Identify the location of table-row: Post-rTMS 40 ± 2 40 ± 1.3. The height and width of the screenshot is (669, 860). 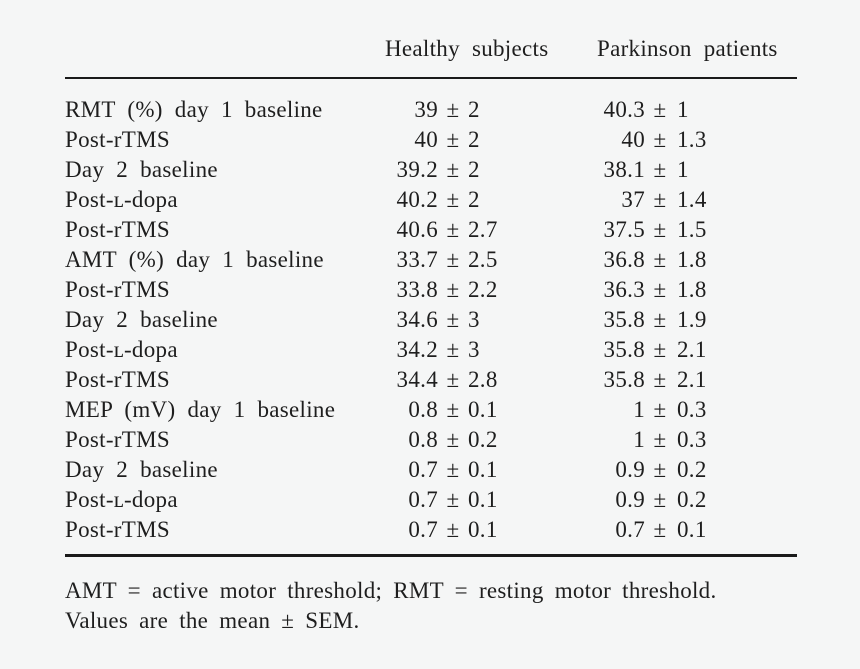
(431, 140).